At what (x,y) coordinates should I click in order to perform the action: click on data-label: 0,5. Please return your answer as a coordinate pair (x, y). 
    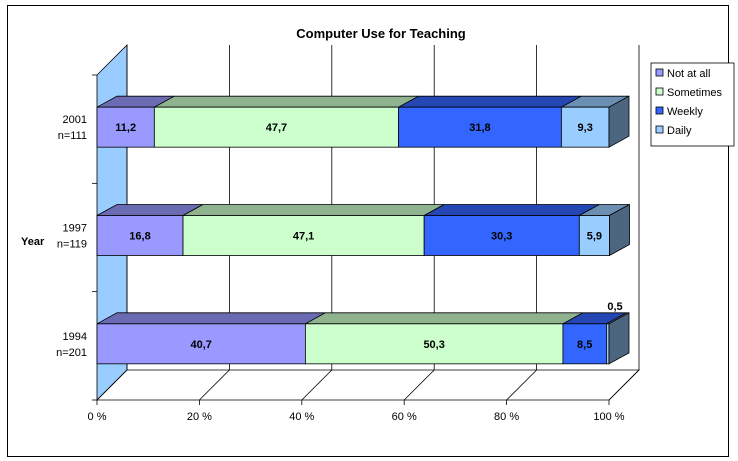
    Looking at the image, I should click on (614, 307).